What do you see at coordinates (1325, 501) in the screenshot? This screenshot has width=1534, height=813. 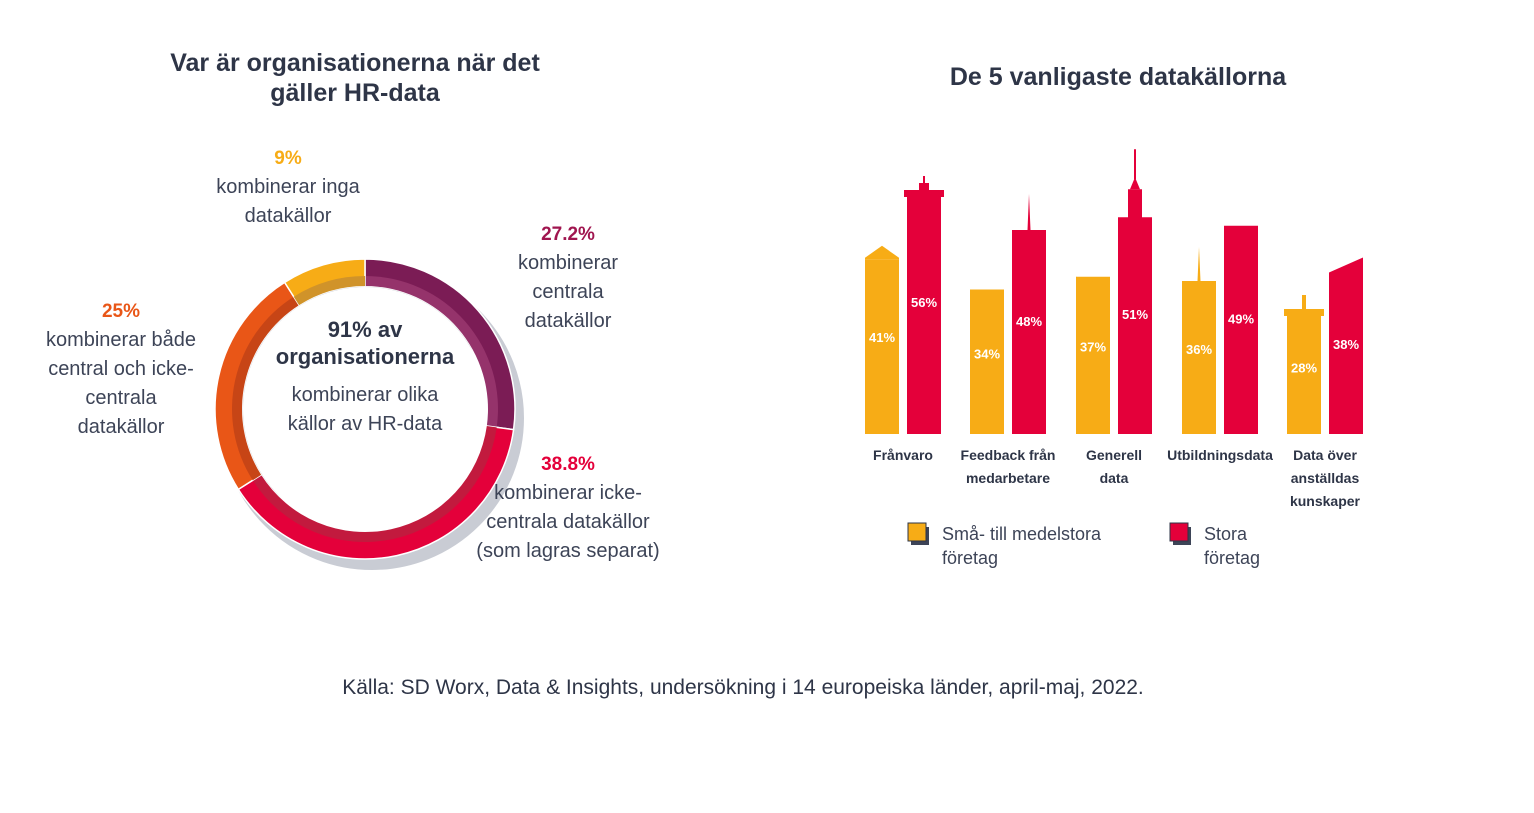 I see `category-label: kunskaper` at bounding box center [1325, 501].